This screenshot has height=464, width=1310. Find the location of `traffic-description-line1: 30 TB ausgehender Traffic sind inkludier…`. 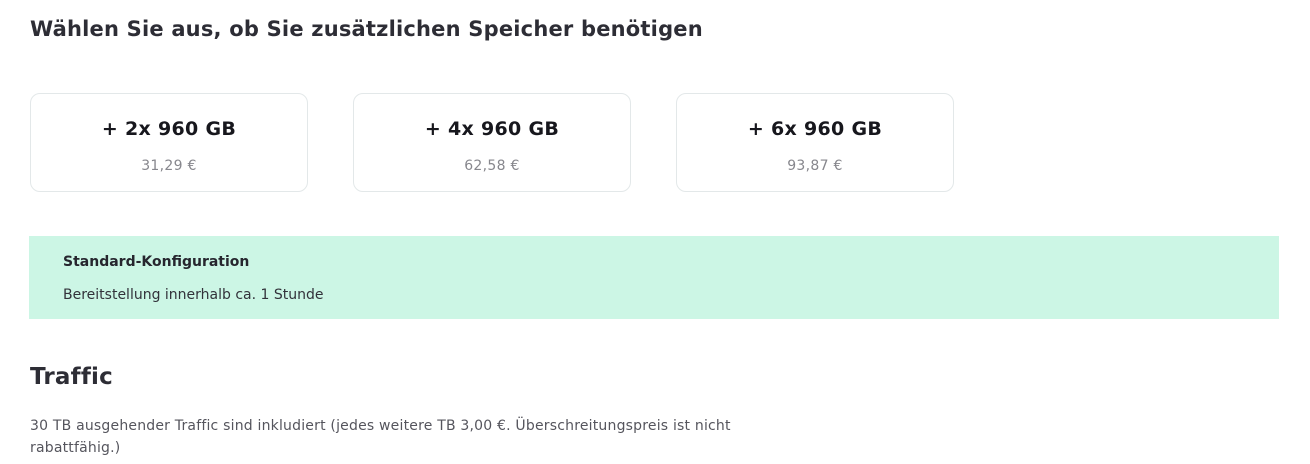

traffic-description-line1: 30 TB ausgehender Traffic sind inkludier… is located at coordinates (380, 426).